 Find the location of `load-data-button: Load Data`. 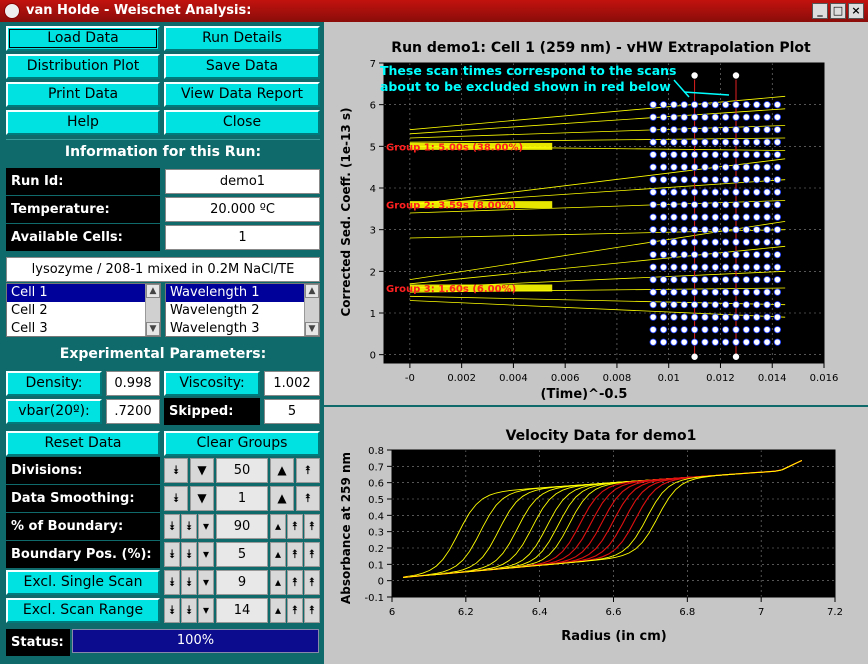

load-data-button: Load Data is located at coordinates (83, 38).